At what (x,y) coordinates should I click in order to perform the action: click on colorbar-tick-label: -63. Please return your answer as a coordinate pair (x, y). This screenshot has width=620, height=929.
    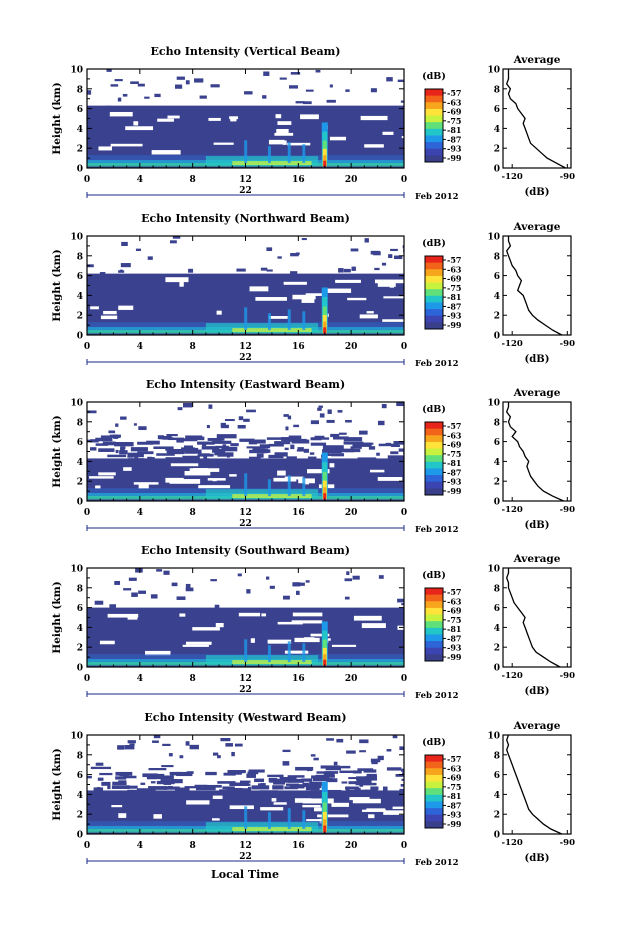
    Looking at the image, I should click on (454, 601).